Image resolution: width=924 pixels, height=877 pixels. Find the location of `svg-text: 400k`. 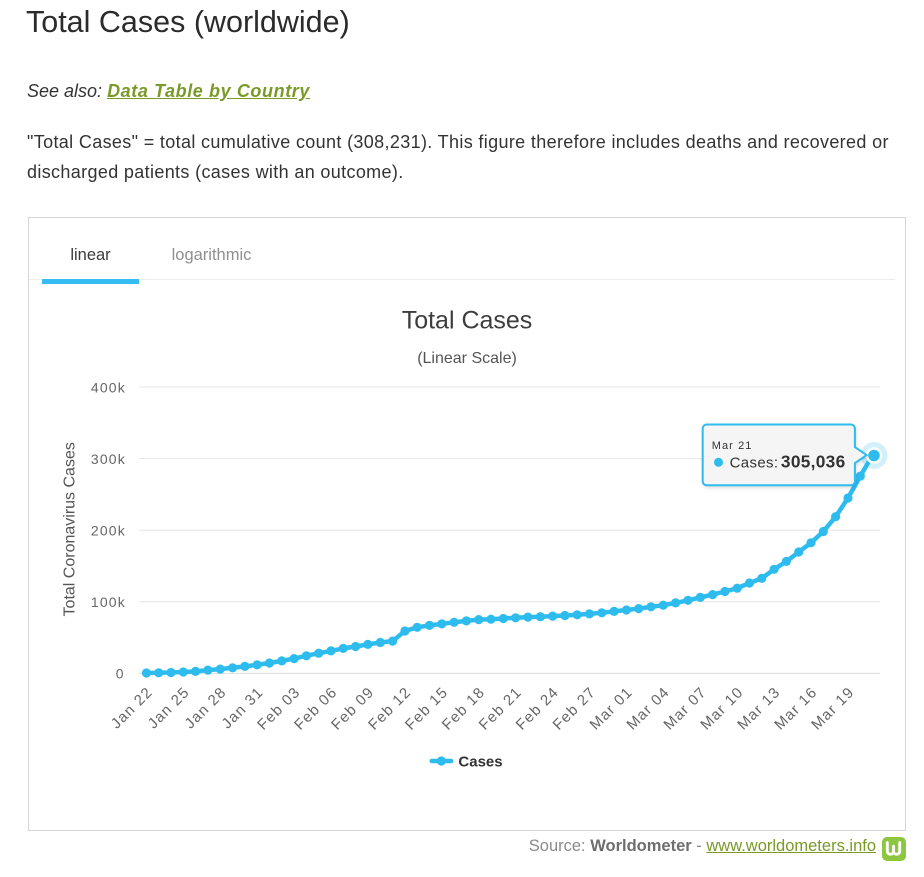

svg-text: 400k is located at coordinates (108, 387).